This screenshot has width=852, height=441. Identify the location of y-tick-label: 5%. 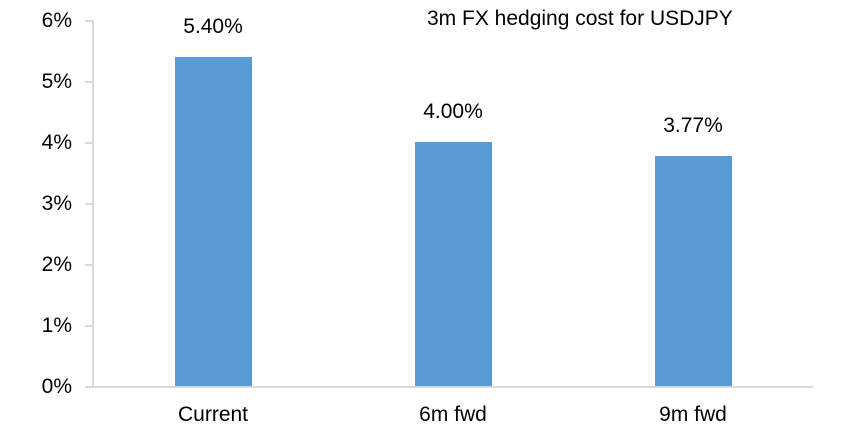
(56, 81).